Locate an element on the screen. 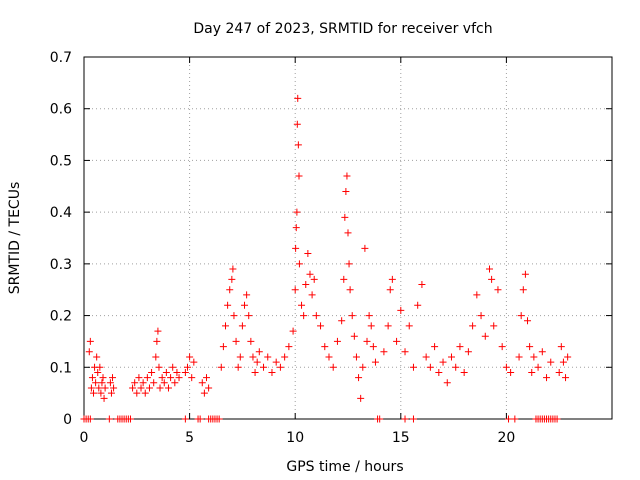 Image resolution: width=640 pixels, height=480 pixels. x-tick-label: 20 is located at coordinates (506, 438).